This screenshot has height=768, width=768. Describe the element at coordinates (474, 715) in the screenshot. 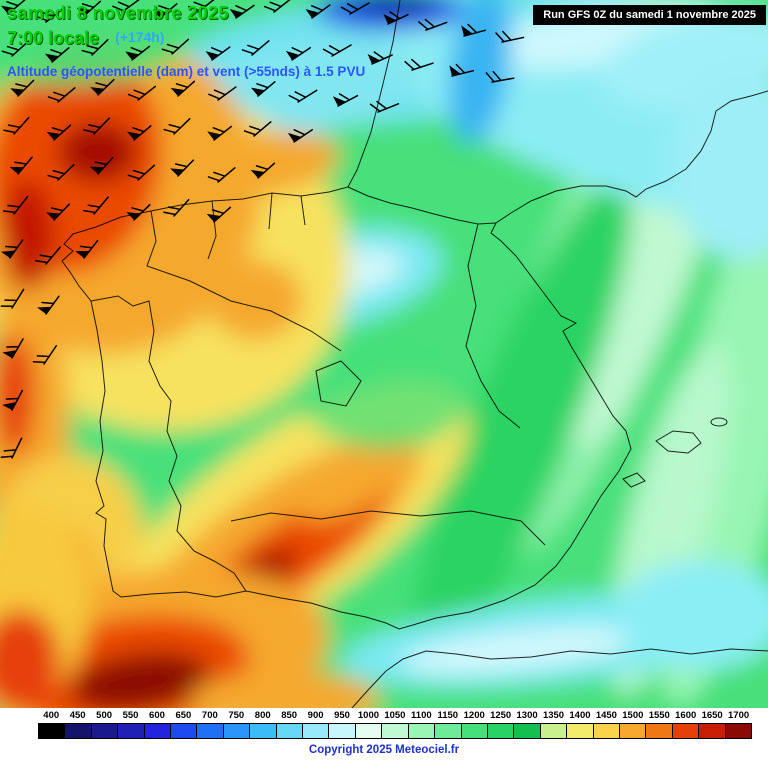

I see `colorbar-tick-label: 1200` at that location.